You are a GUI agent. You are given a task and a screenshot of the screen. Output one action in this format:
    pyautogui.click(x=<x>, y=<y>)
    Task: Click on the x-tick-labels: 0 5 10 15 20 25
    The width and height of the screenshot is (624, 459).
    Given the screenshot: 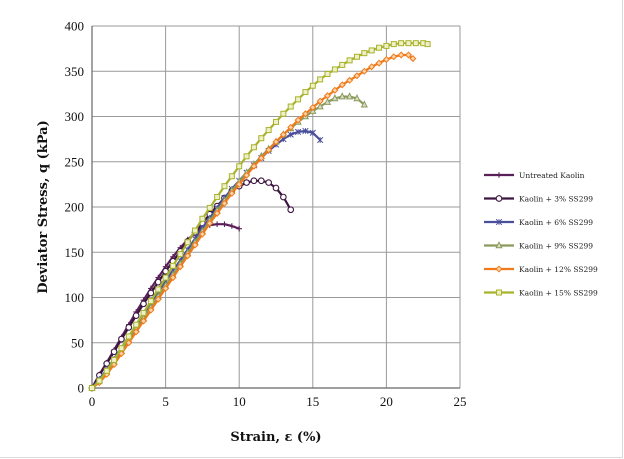 What is the action you would take?
    pyautogui.click(x=278, y=401)
    